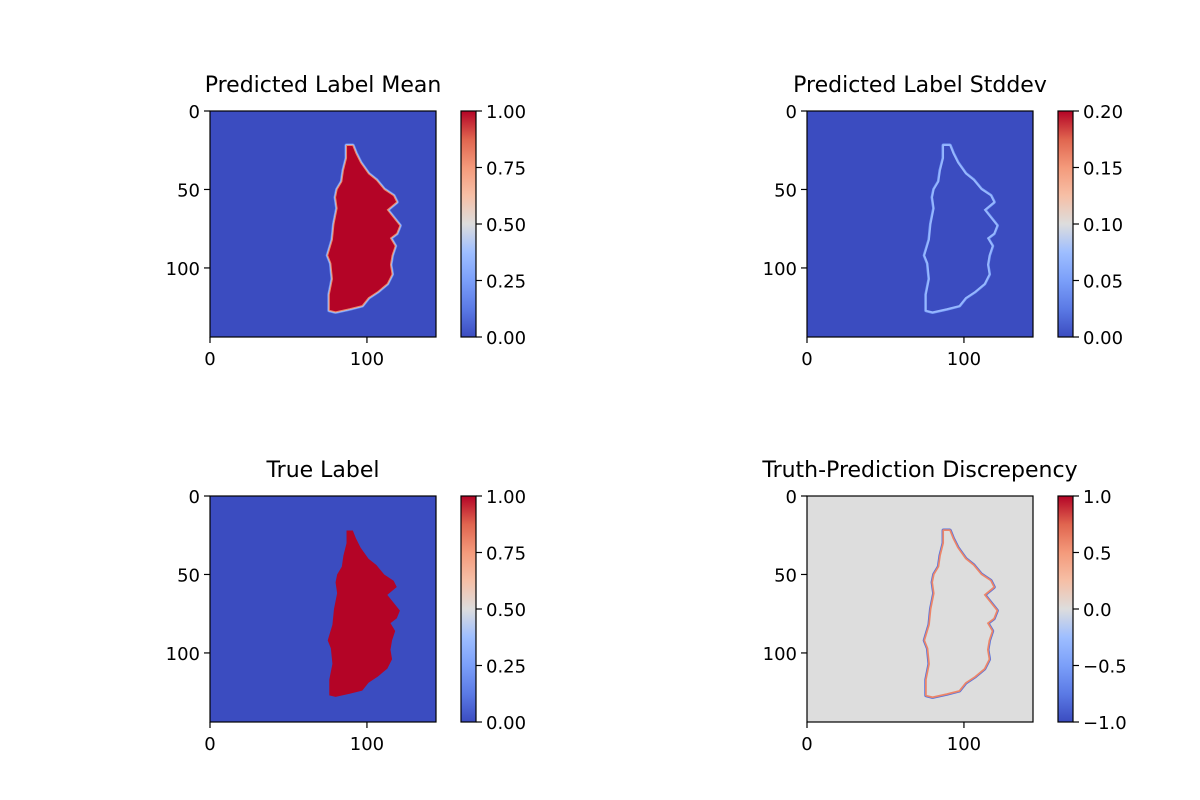 This screenshot has height=800, width=1200. I want to click on subplot-title: Truth-Prediction Discrepency, so click(919, 470).